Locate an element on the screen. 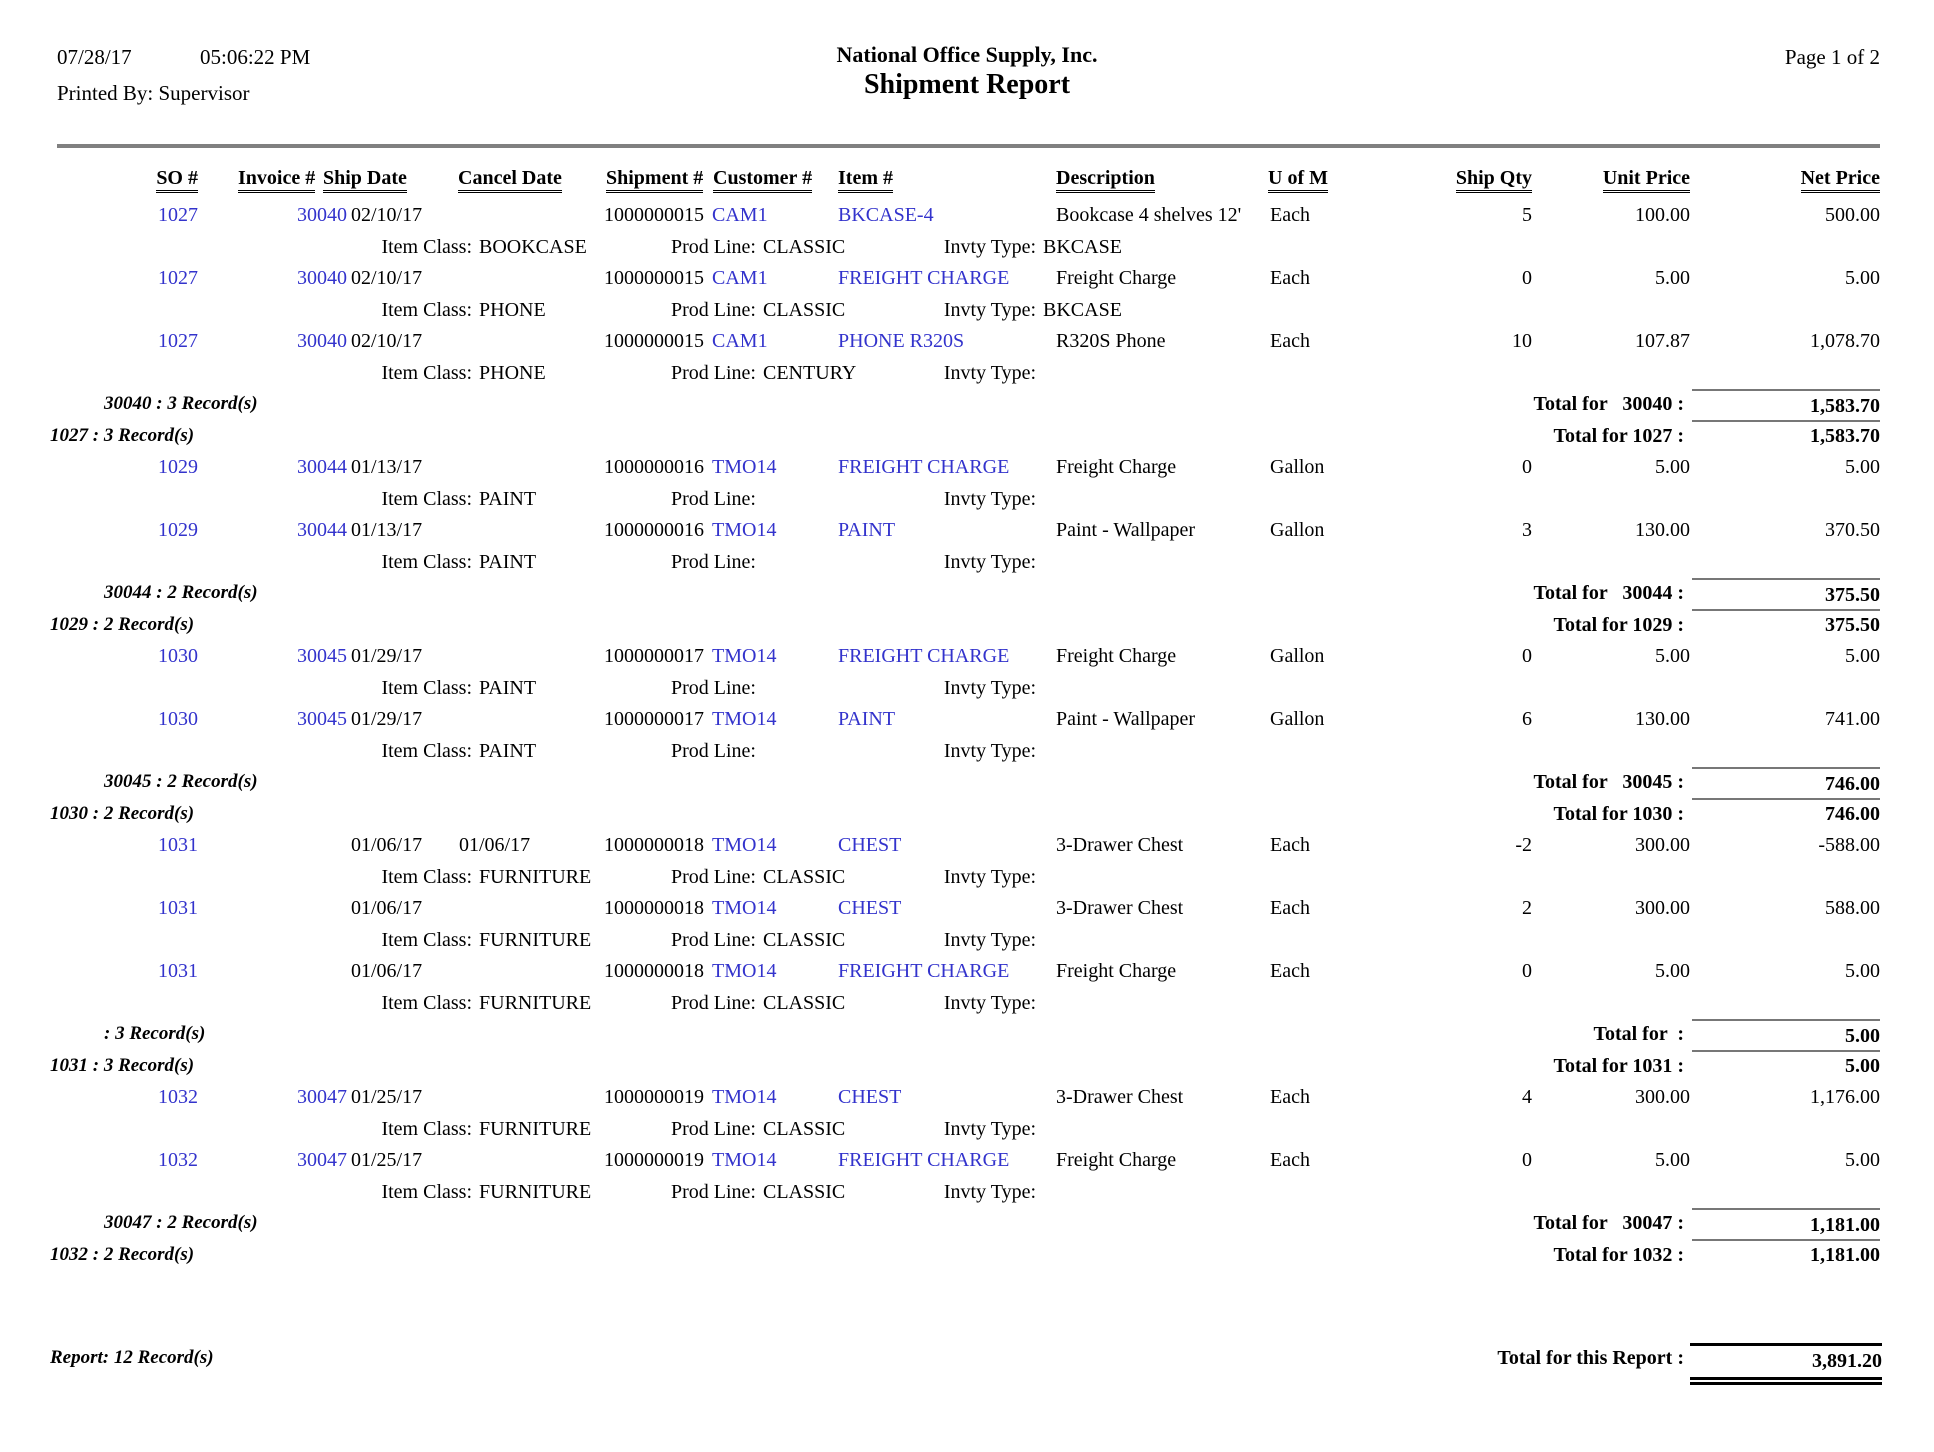 The height and width of the screenshot is (1452, 1934). col-header-ship-date: Ship Date is located at coordinates (365, 179).